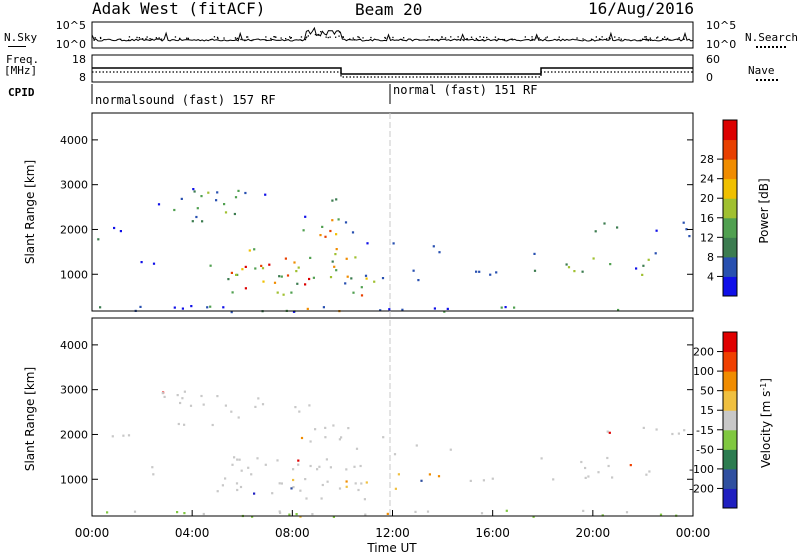  What do you see at coordinates (767, 80) in the screenshot?
I see `nave-legend-line` at bounding box center [767, 80].